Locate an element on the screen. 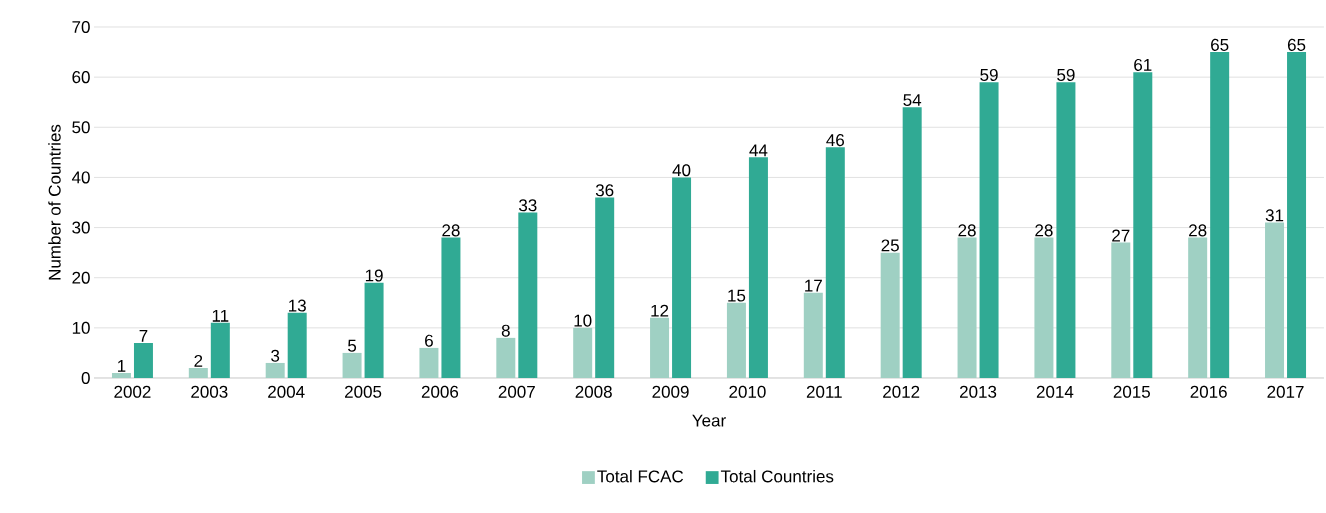 The height and width of the screenshot is (513, 1326). legend-label: Total Countries is located at coordinates (777, 476).